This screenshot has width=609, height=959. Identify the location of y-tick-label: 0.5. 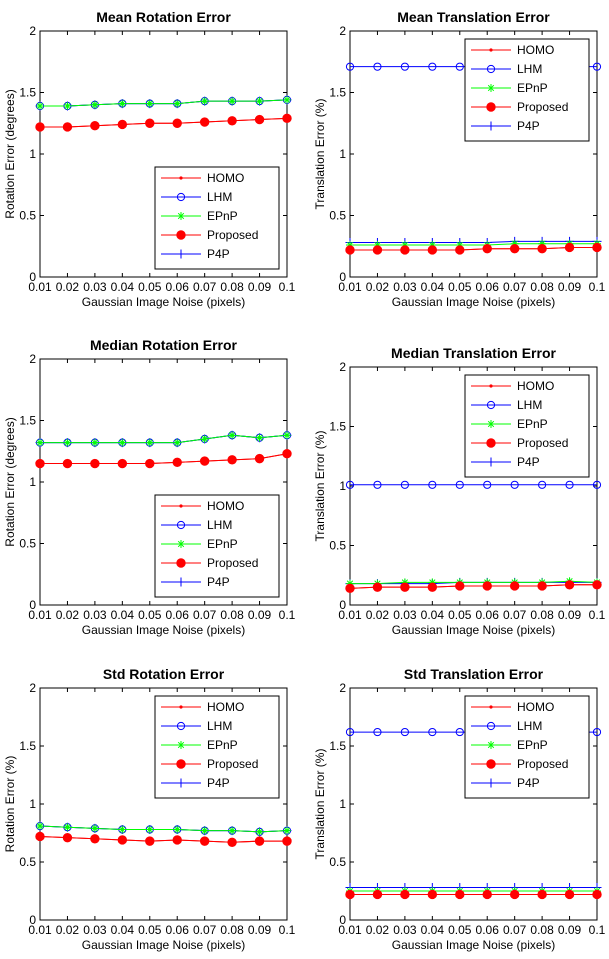
(27, 544).